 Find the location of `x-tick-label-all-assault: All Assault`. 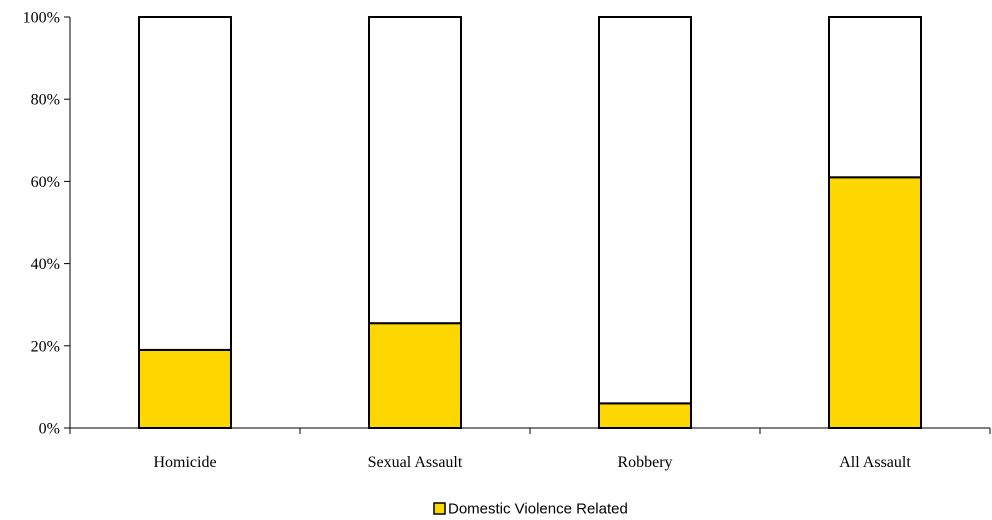

x-tick-label-all-assault: All Assault is located at coordinates (875, 462).